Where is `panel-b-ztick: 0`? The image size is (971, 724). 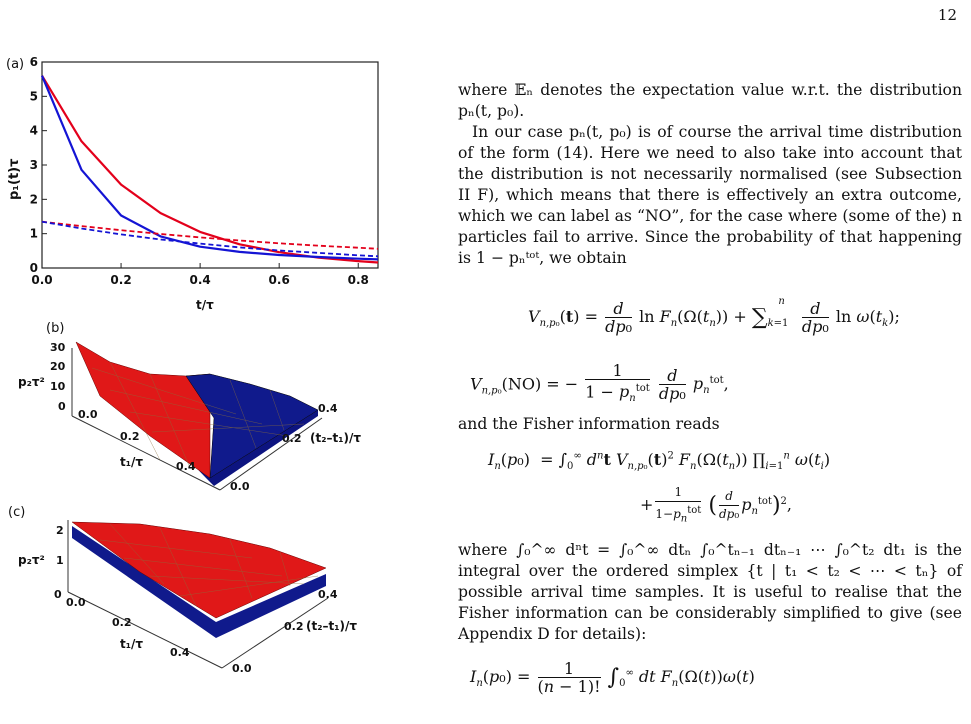
panel-b-ztick: 0 is located at coordinates (62, 406).